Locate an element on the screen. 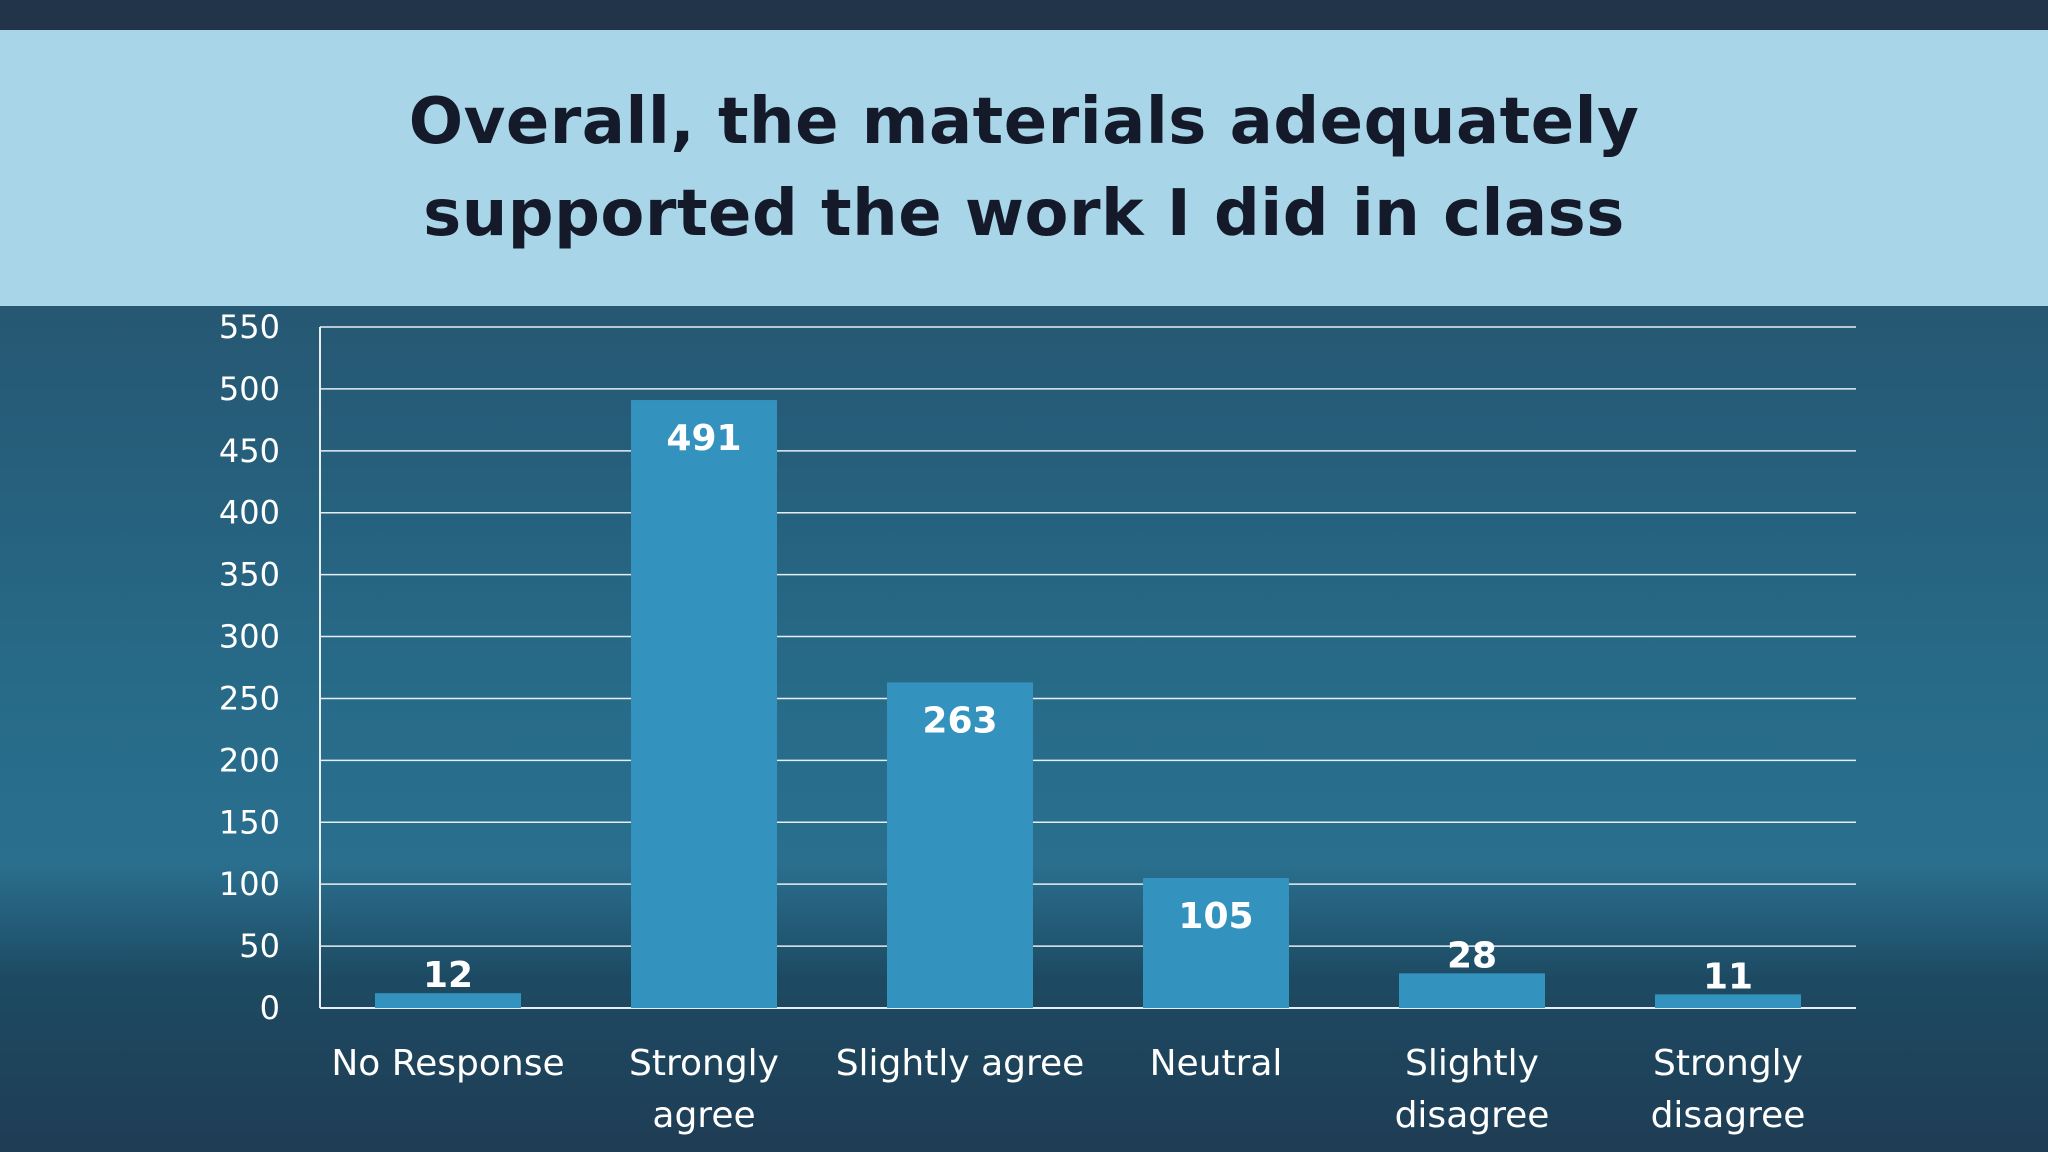 This screenshot has width=2048, height=1152. y-tick-label: 150 is located at coordinates (249, 822).